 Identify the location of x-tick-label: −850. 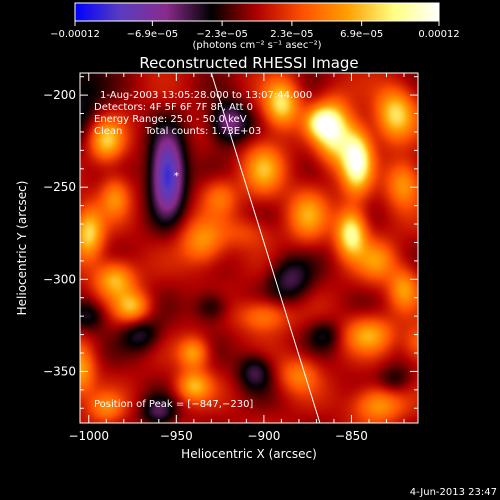
(351, 436).